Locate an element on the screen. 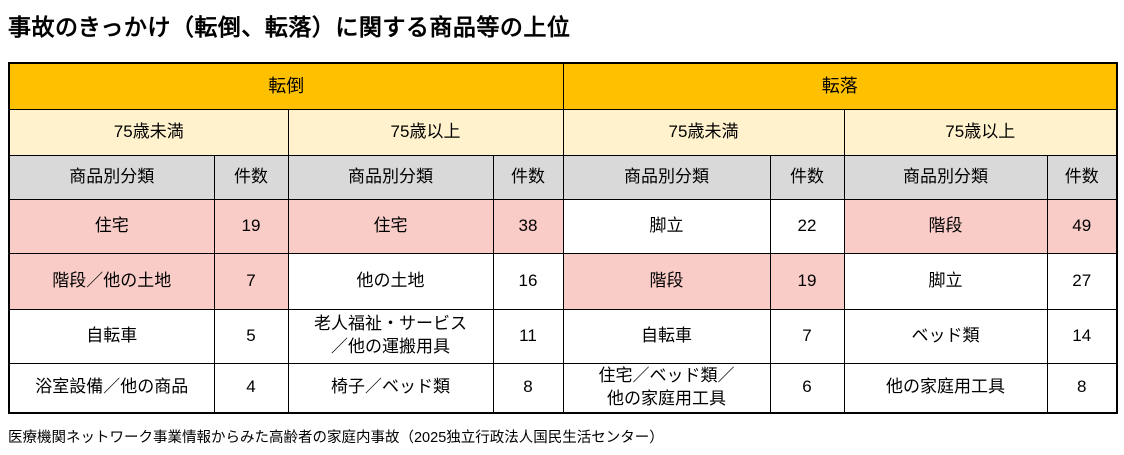 The width and height of the screenshot is (1124, 455). product-cell: 浴室設備／他の商品 is located at coordinates (111, 388).